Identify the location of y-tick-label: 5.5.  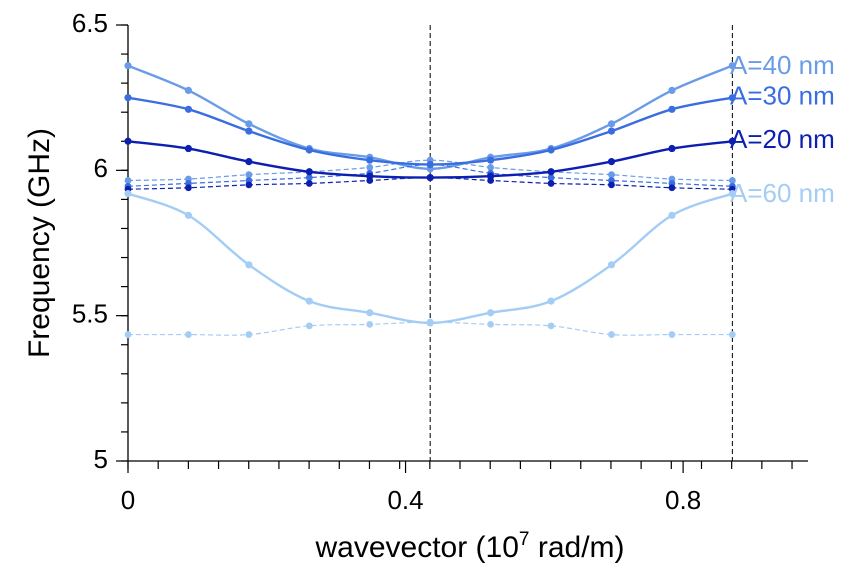
(90, 314).